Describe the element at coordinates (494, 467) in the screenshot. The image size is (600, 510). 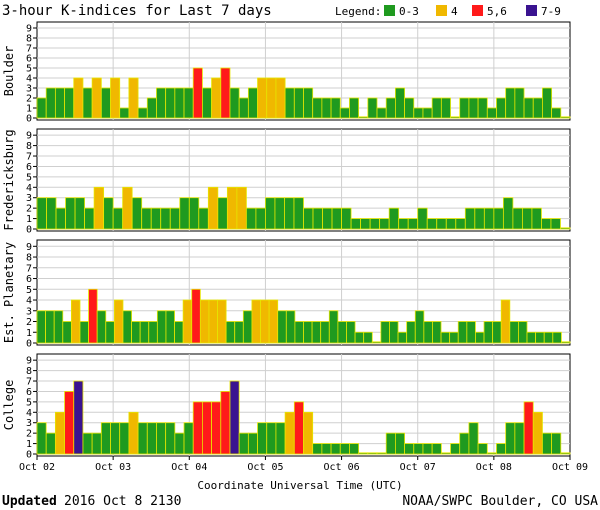
I see `x-tick-label: Oct 08` at that location.